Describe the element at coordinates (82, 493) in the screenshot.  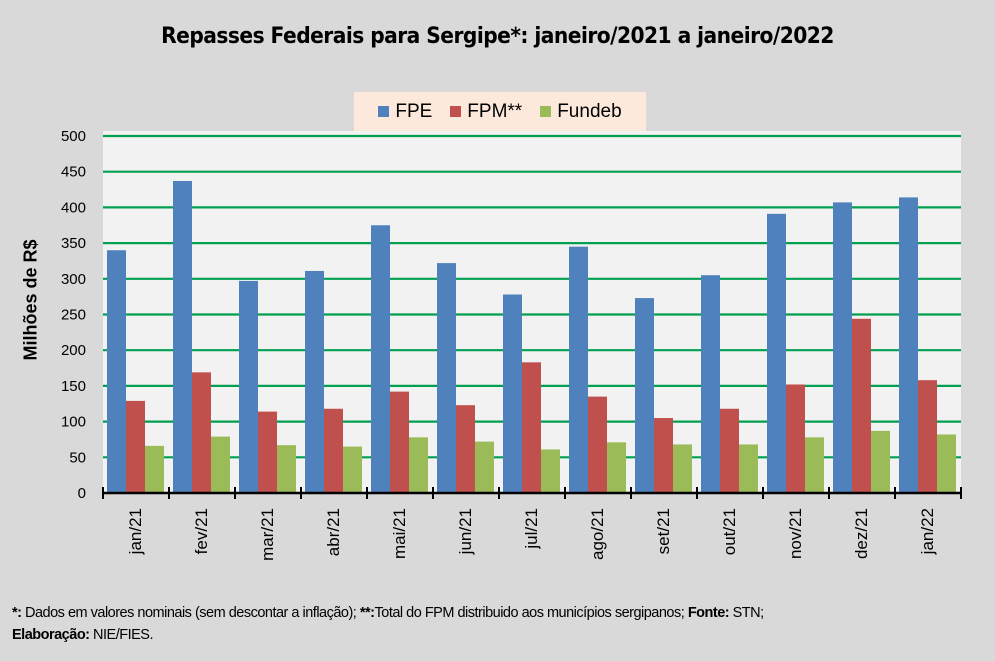
I see `y-tick-label: 0` at that location.